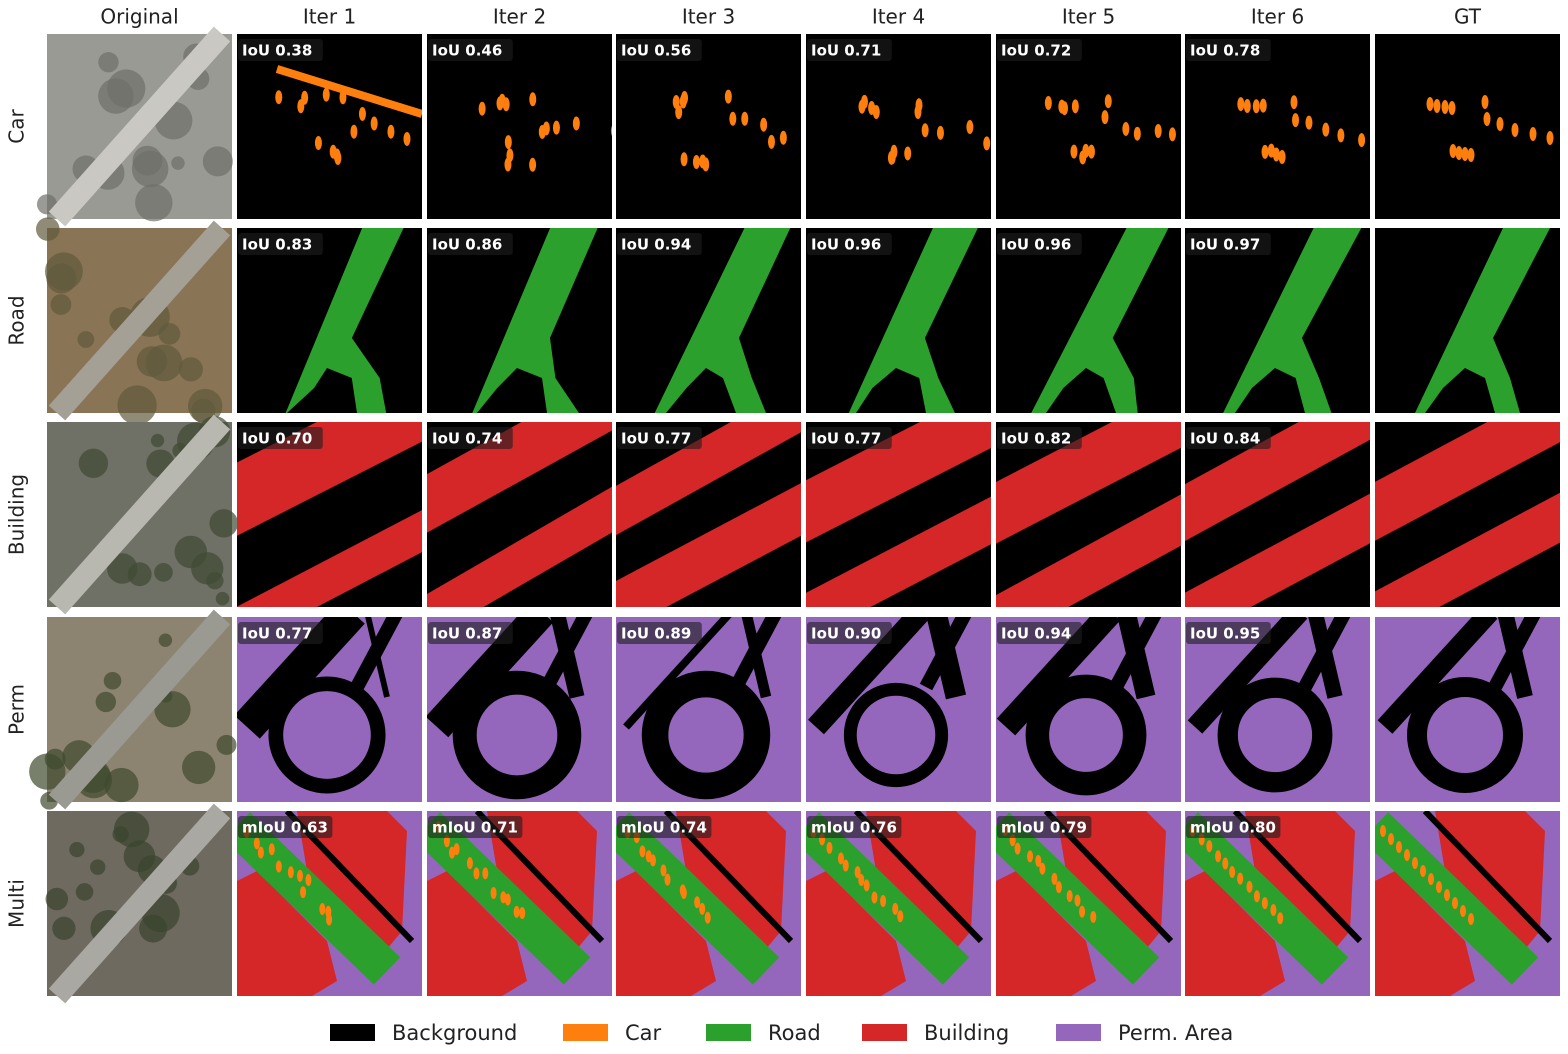 This screenshot has height=1054, width=1568. What do you see at coordinates (1044, 828) in the screenshot?
I see `score-label: mIoU 0.79` at bounding box center [1044, 828].